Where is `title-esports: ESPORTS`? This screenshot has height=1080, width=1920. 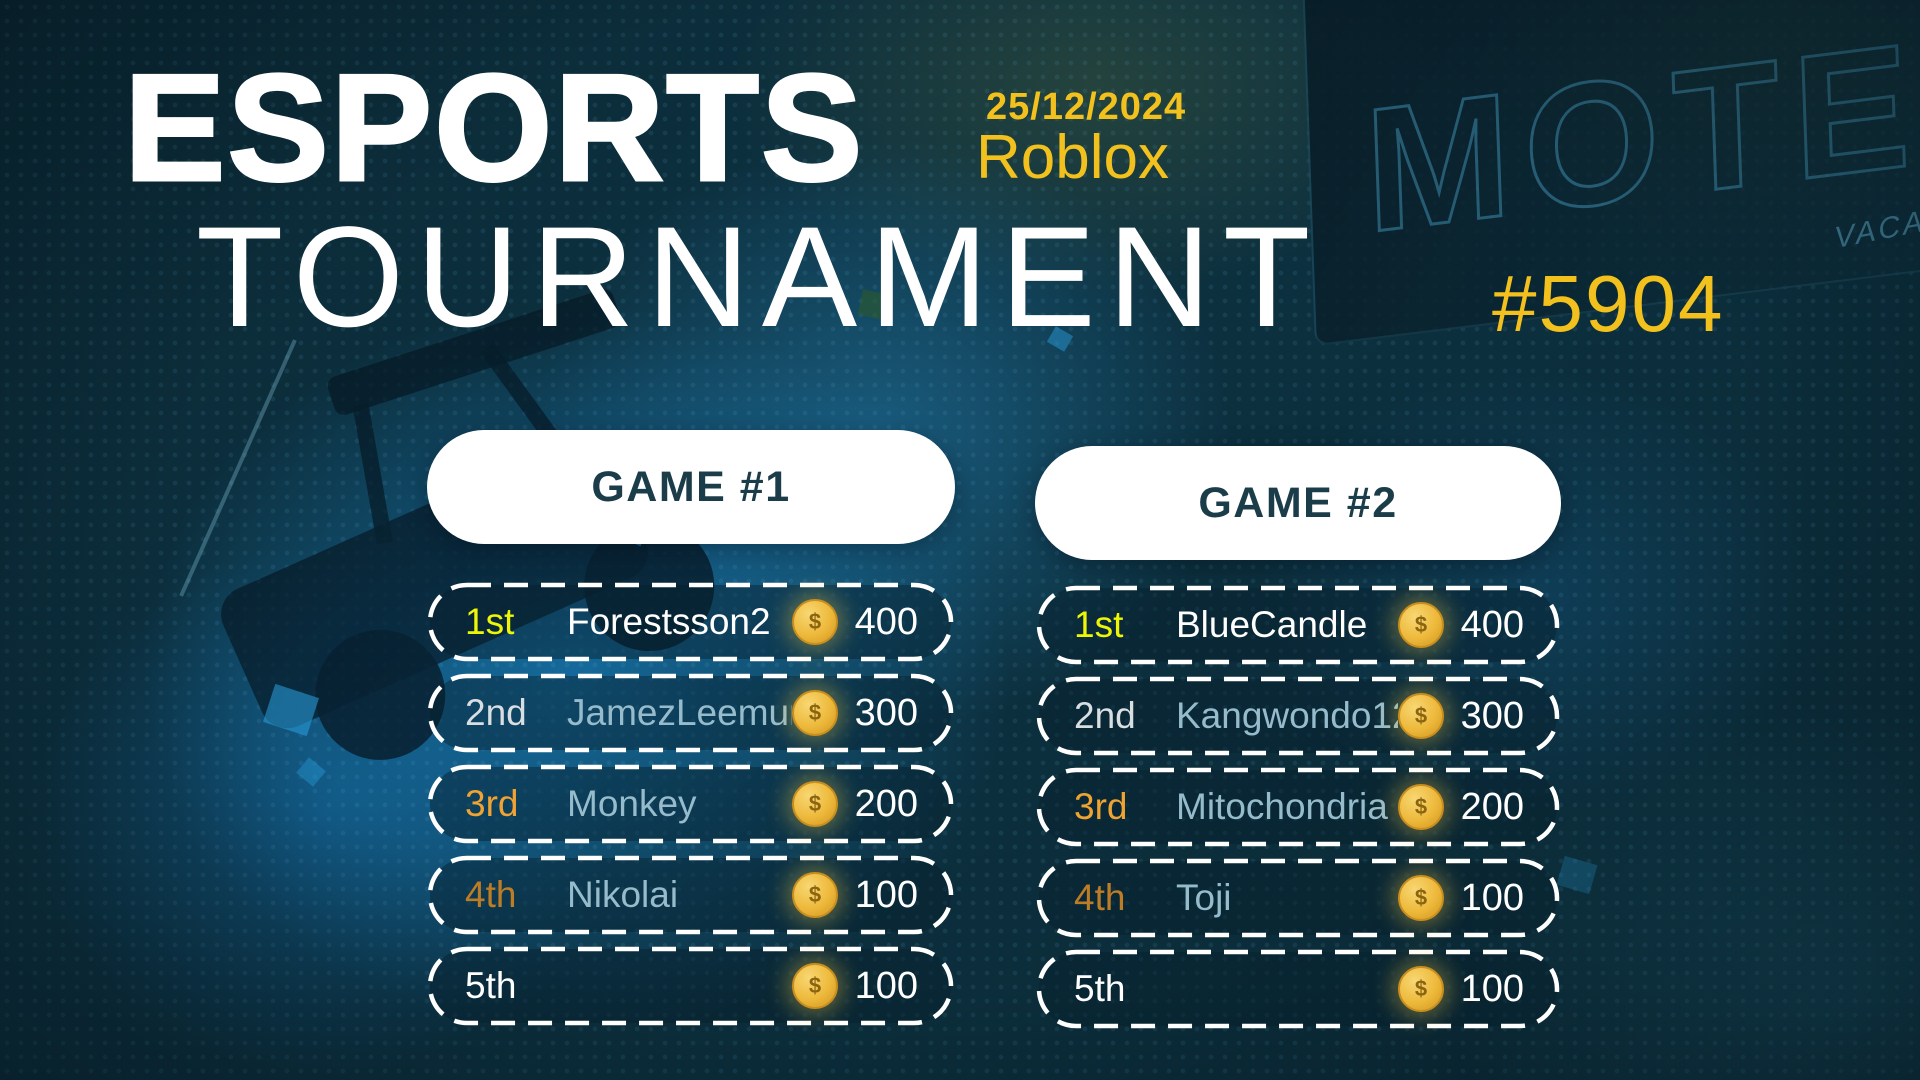 title-esports: ESPORTS is located at coordinates (493, 128).